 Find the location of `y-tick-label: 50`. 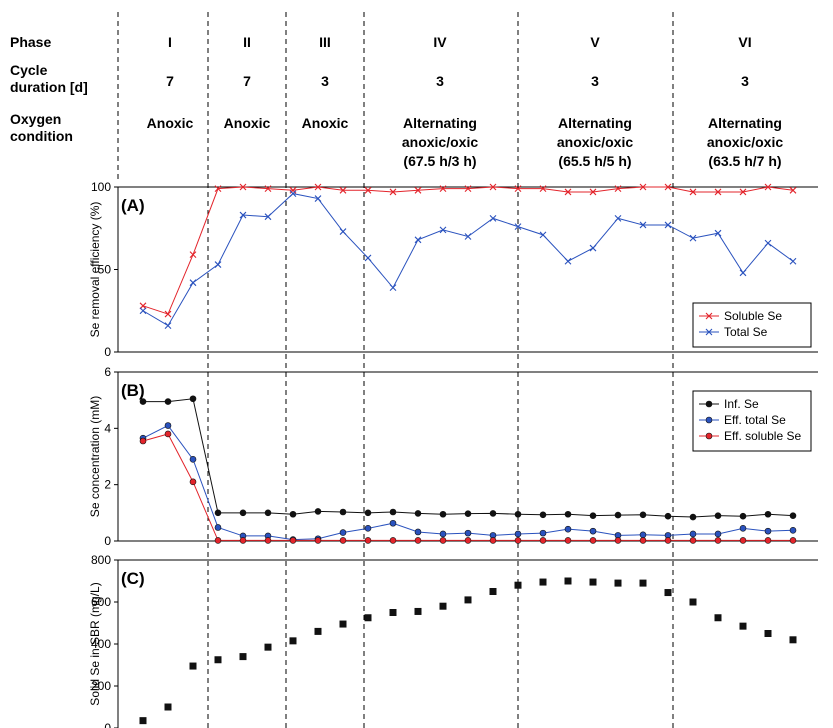

y-tick-label: 50 is located at coordinates (105, 270).